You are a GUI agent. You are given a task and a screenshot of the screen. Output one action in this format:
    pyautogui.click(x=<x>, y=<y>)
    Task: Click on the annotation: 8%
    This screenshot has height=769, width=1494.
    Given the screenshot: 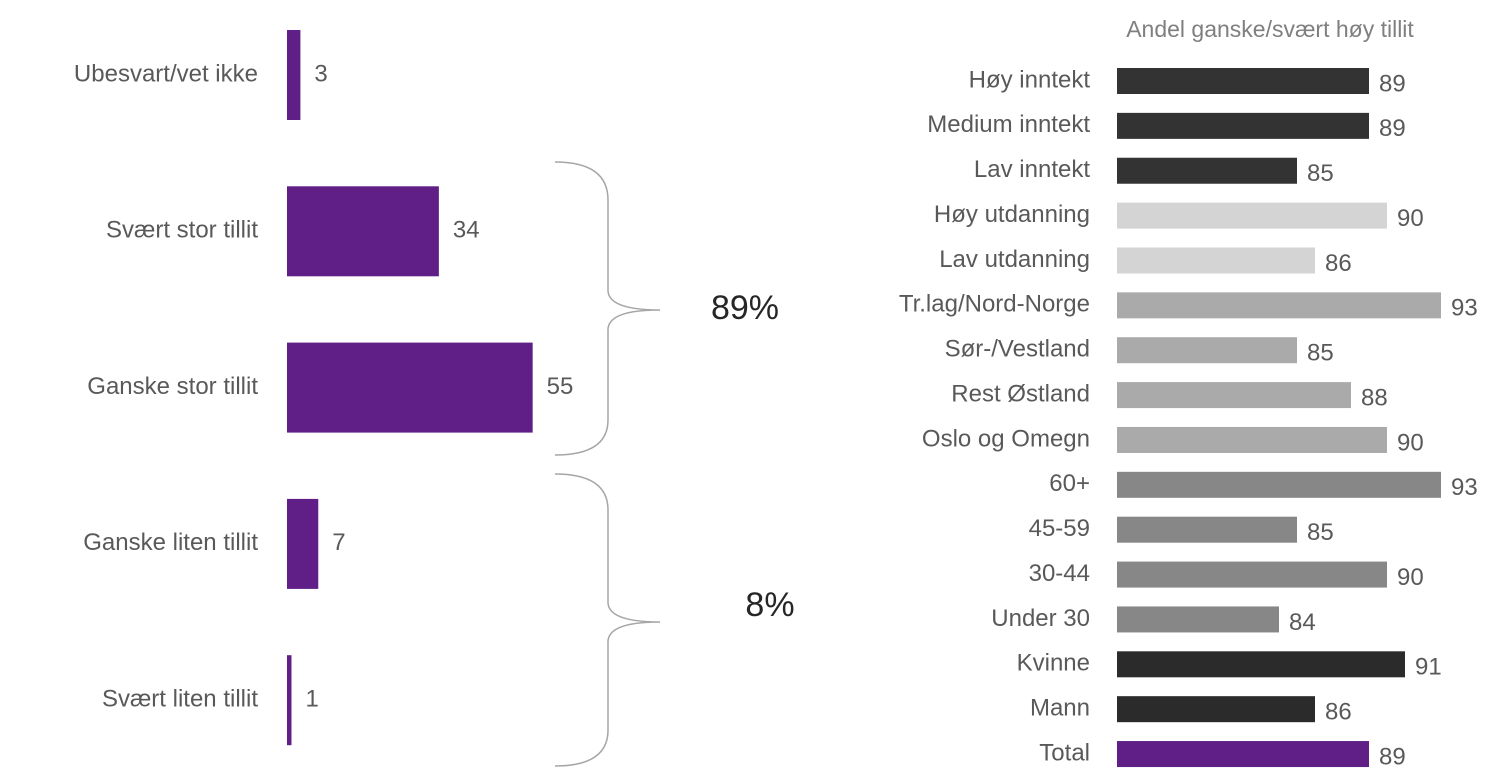 What is the action you would take?
    pyautogui.click(x=769, y=605)
    